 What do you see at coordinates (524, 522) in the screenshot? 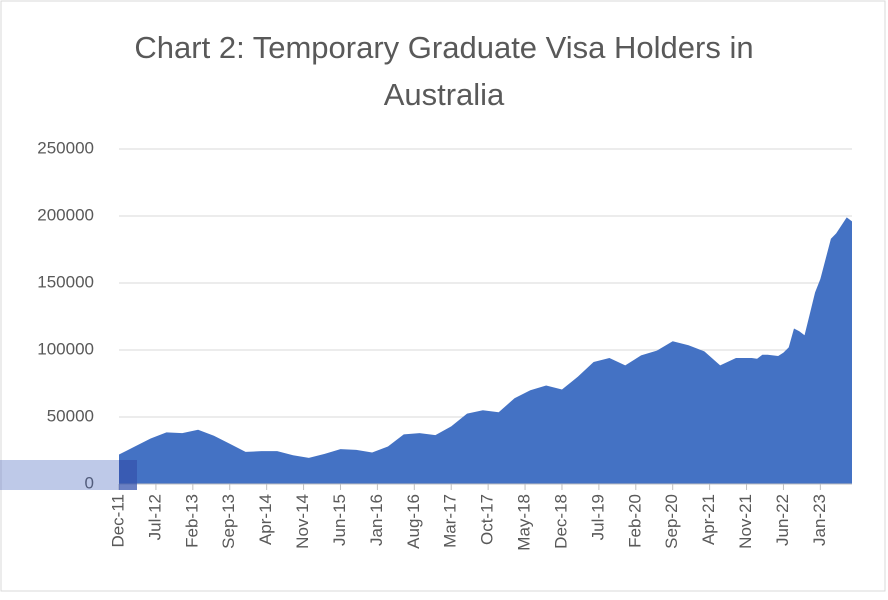
I see `x-tick-label: May-18` at bounding box center [524, 522].